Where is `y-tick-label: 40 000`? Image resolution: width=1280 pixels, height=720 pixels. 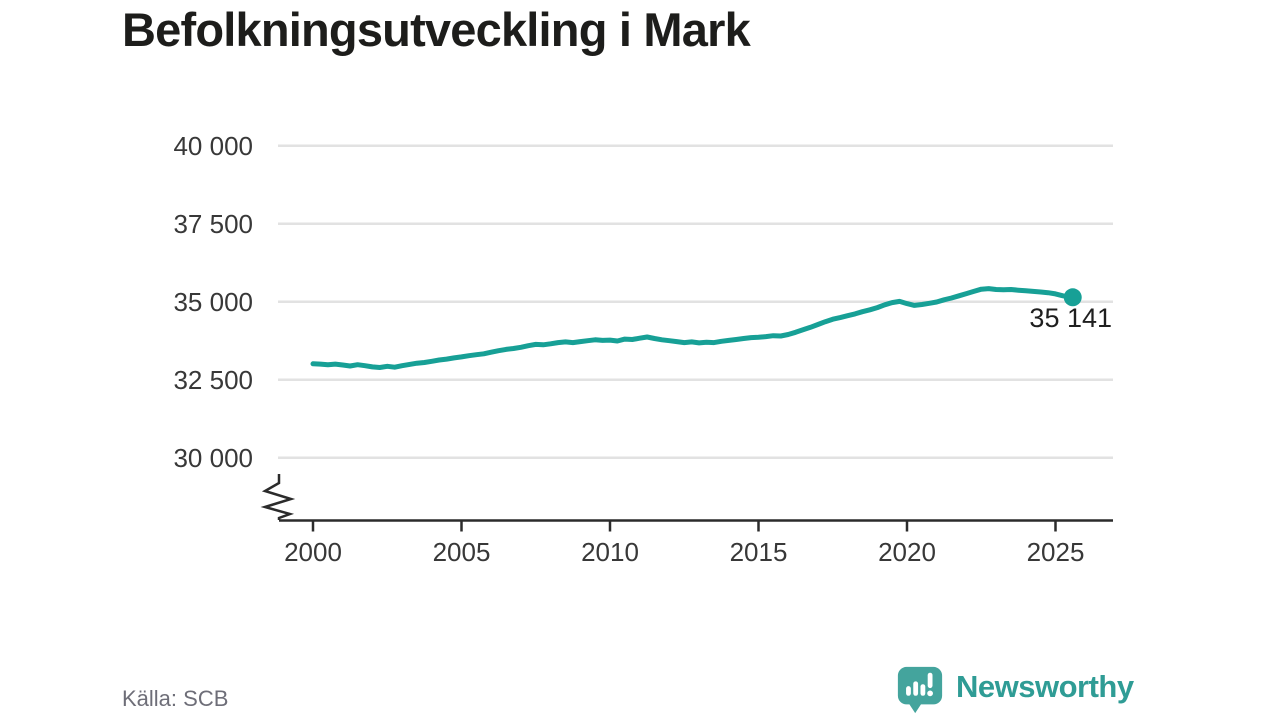 y-tick-label: 40 000 is located at coordinates (213, 146).